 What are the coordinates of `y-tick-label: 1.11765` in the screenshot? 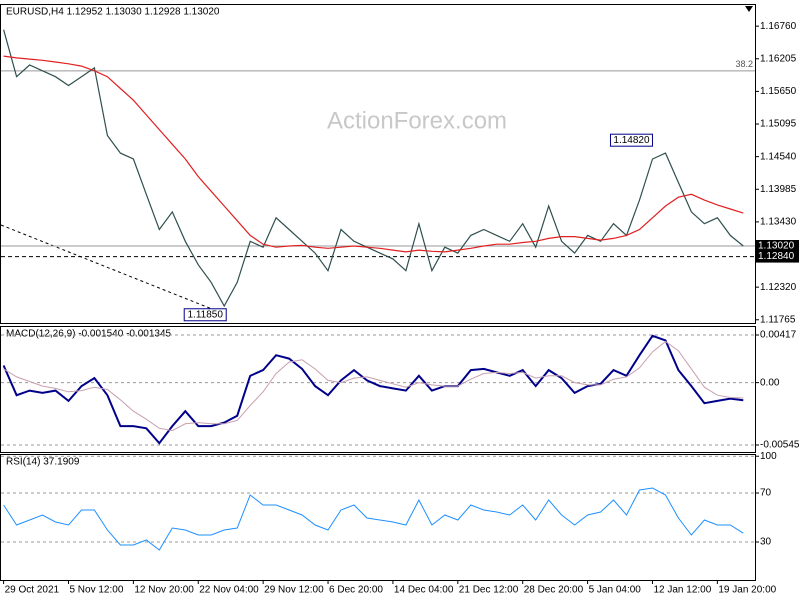 It's located at (778, 319).